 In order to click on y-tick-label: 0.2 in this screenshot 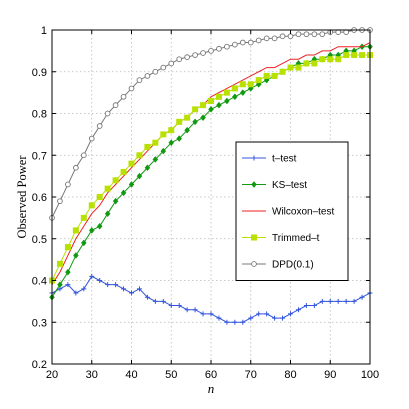, I will do `click(39, 365)`.